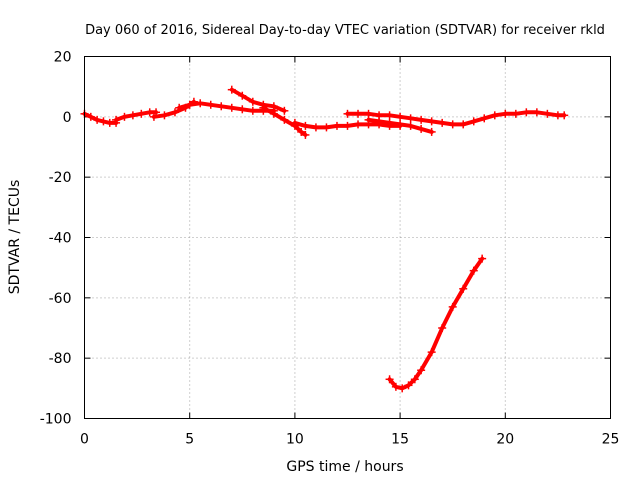 The image size is (640, 480). I want to click on series-arc-b, so click(136, 116).